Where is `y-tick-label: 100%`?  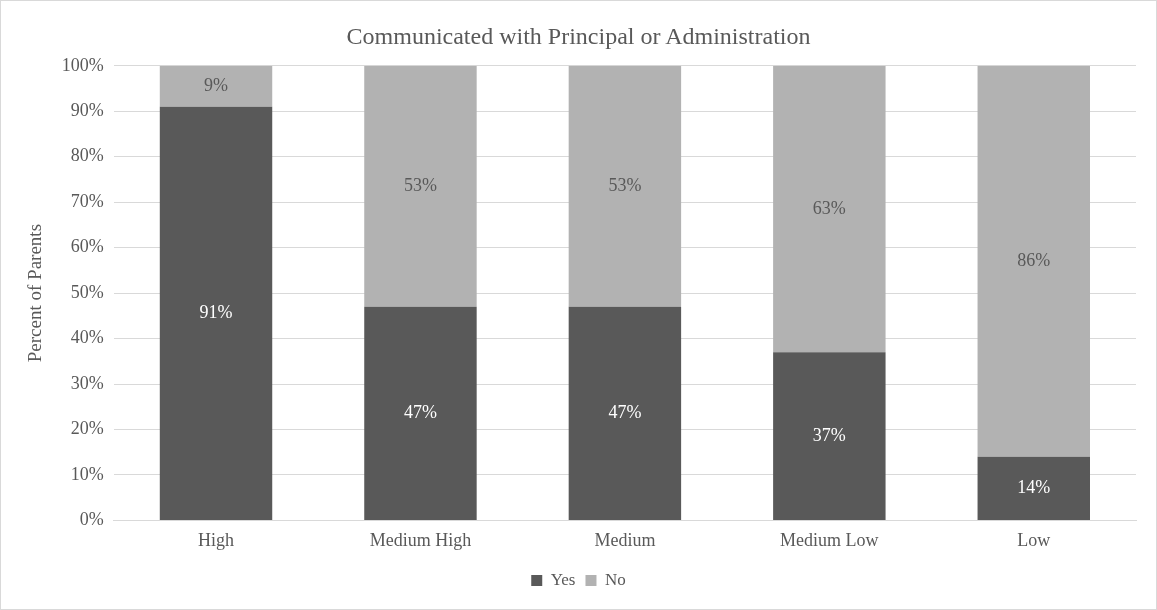 y-tick-label: 100% is located at coordinates (82, 64).